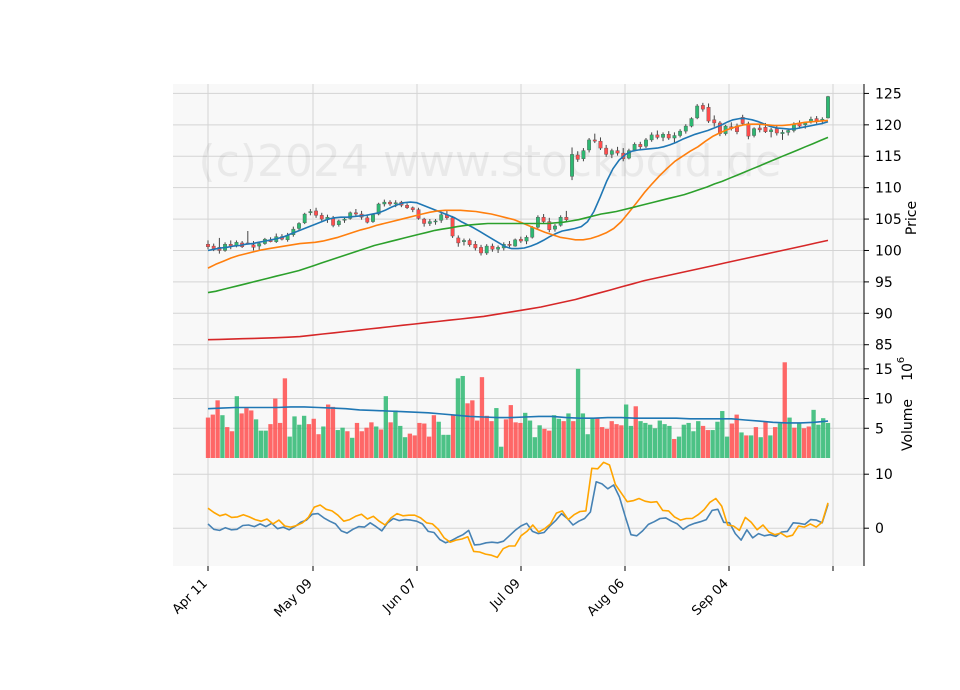  I want to click on price-y-tick-label: 110, so click(888, 189).